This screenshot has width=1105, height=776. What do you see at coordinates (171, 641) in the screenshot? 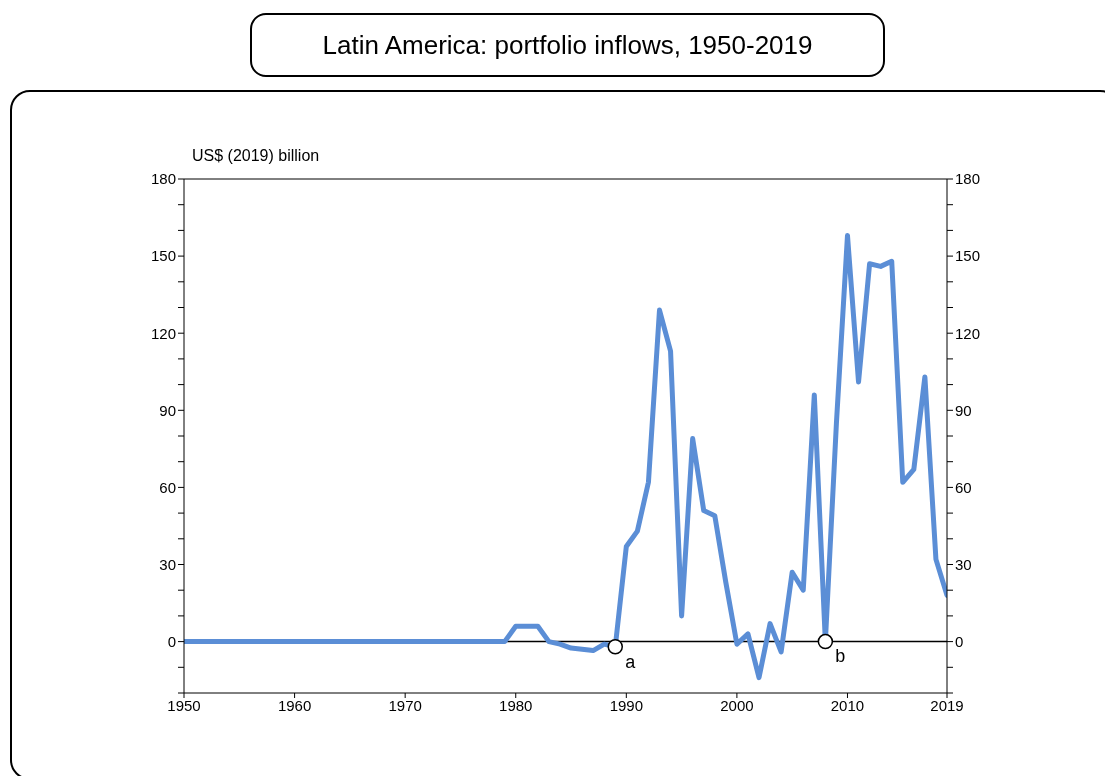
I see `y-tick-label: 0` at bounding box center [171, 641].